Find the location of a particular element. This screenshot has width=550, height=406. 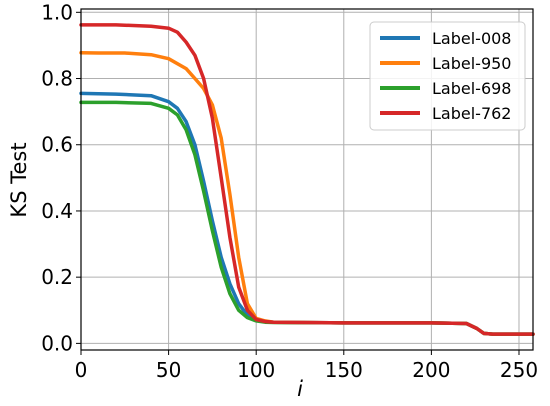

legend: Label-008 Label-950 Label-698 Label-762 is located at coordinates (447, 76).